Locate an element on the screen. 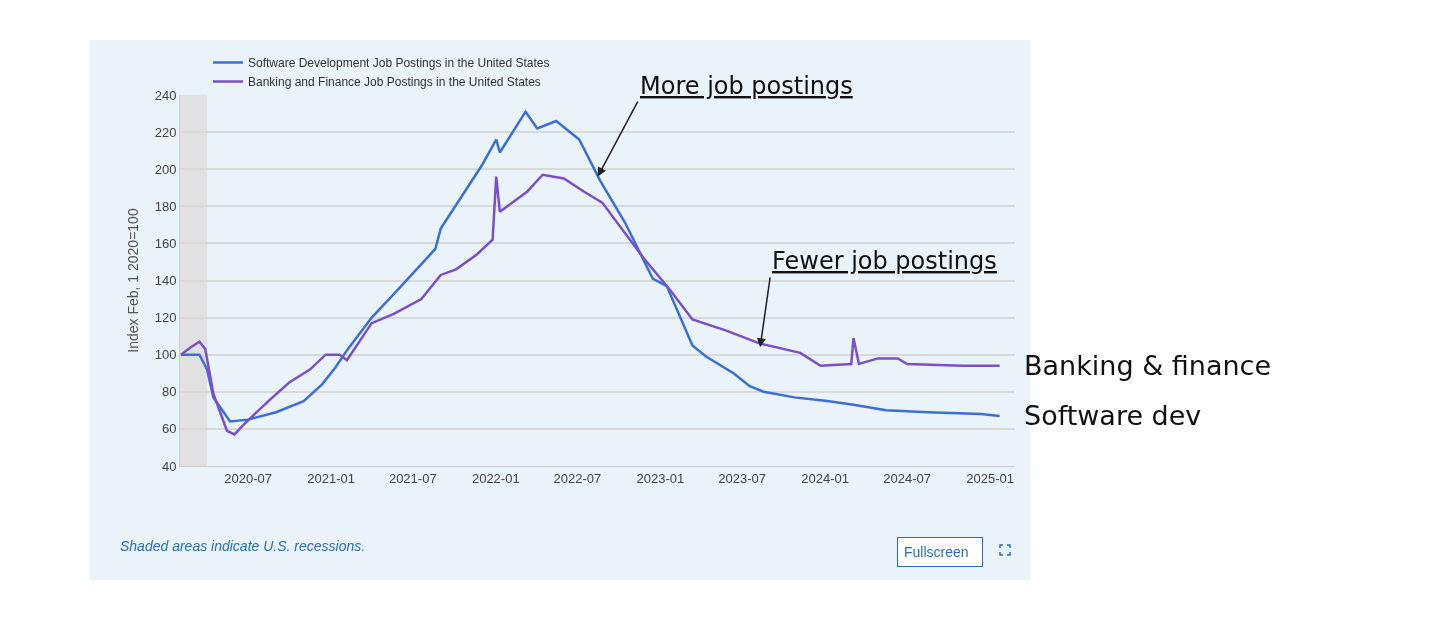 This screenshot has height=630, width=1456. legend-label: Software Development Job Postings in the United States is located at coordinates (399, 63).